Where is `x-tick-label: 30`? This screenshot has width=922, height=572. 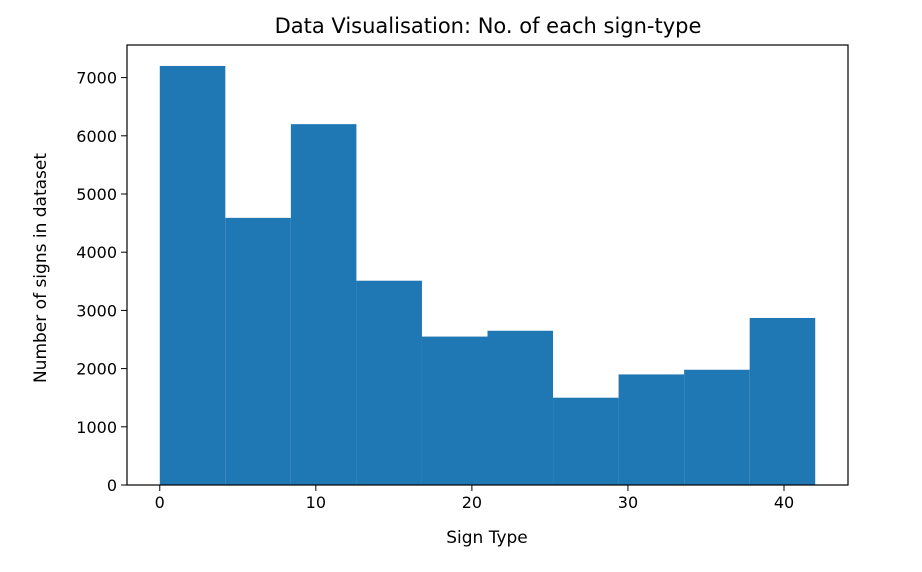
x-tick-label: 30 is located at coordinates (628, 502).